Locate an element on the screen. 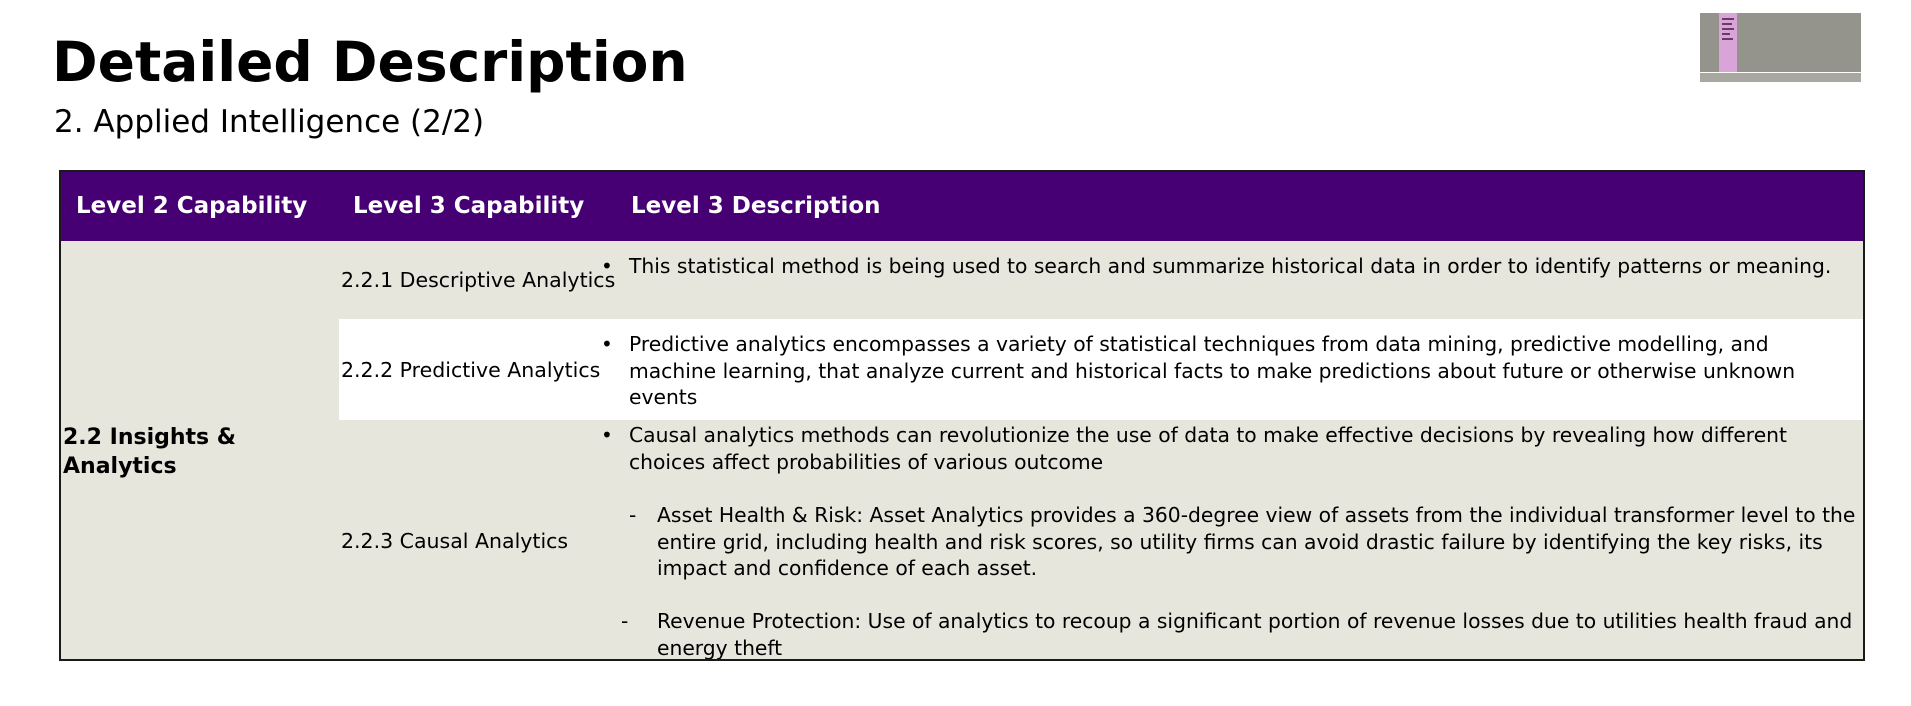 This screenshot has width=1911, height=706. level3-label: 2.2.1 Descriptive Analytics is located at coordinates (478, 280).